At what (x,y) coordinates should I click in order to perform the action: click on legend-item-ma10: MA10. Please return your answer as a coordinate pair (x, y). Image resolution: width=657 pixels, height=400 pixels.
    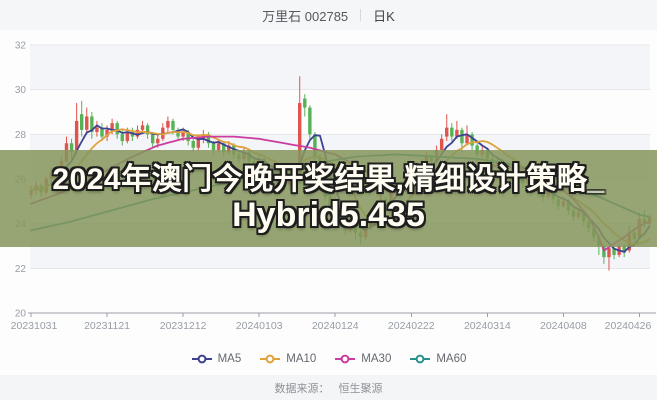
    Looking at the image, I should click on (287, 359).